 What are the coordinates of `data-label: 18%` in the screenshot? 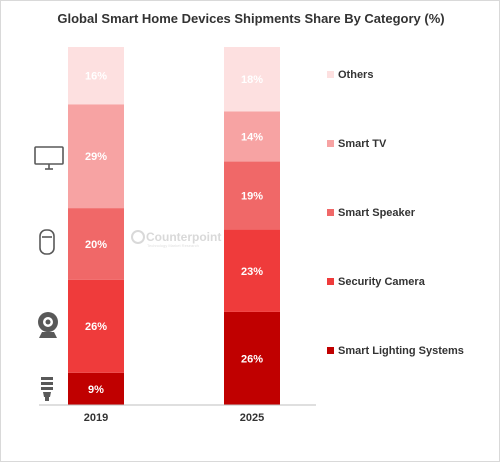 It's located at (252, 80).